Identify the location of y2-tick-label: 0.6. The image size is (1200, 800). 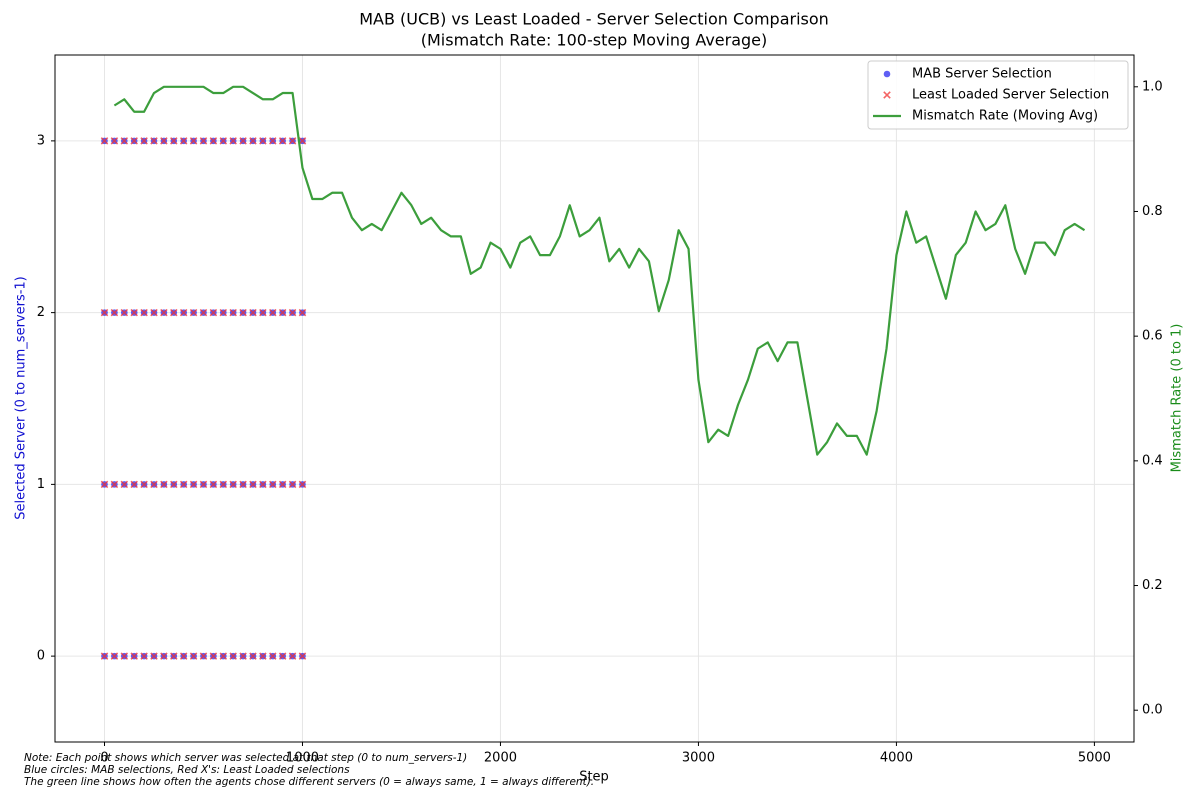
(1152, 336).